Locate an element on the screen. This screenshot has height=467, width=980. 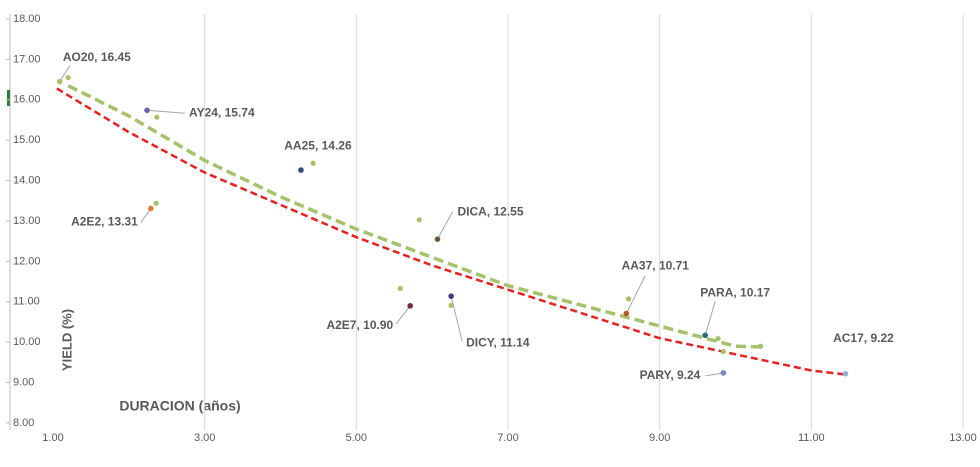
data-label: AY24, 15.74 is located at coordinates (222, 112).